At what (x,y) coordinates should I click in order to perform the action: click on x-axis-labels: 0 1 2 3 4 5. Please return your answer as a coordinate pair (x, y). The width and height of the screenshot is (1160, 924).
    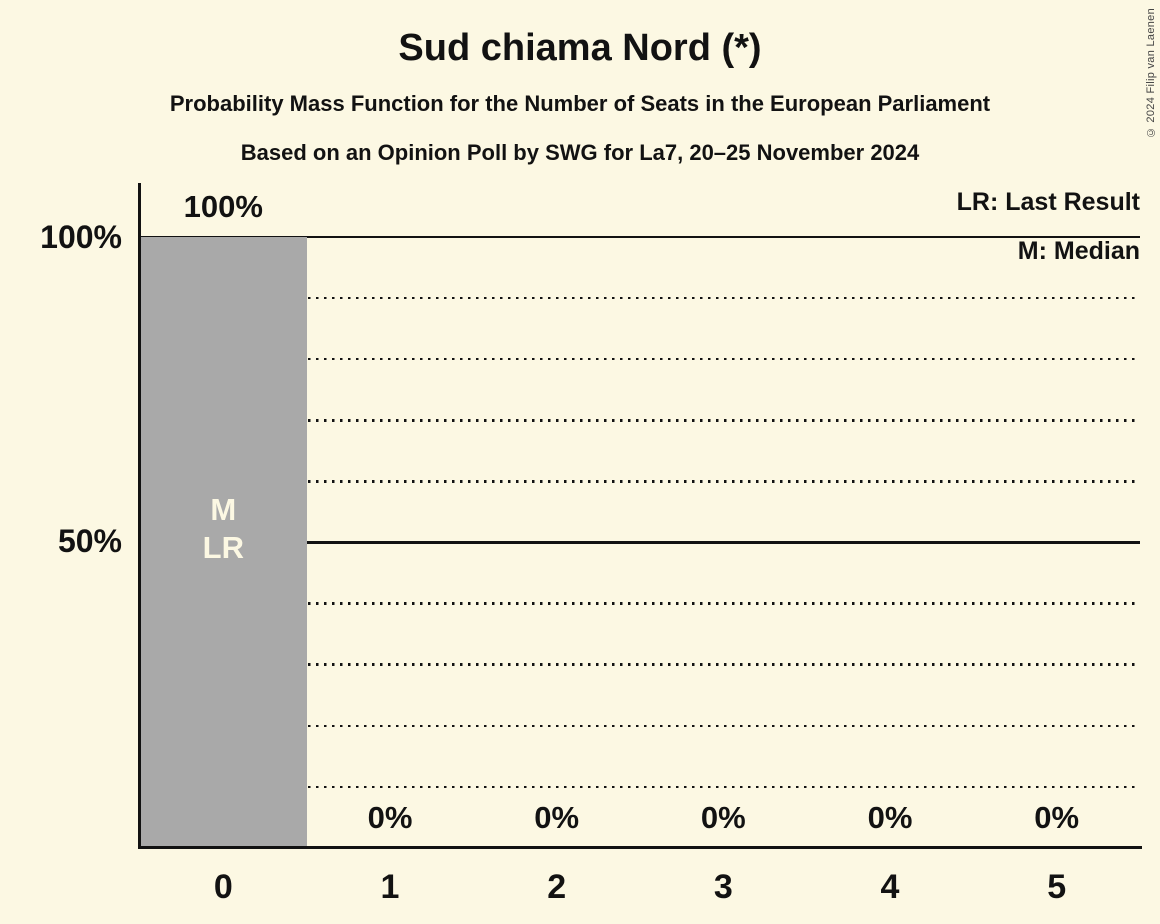
    Looking at the image, I should click on (640, 887).